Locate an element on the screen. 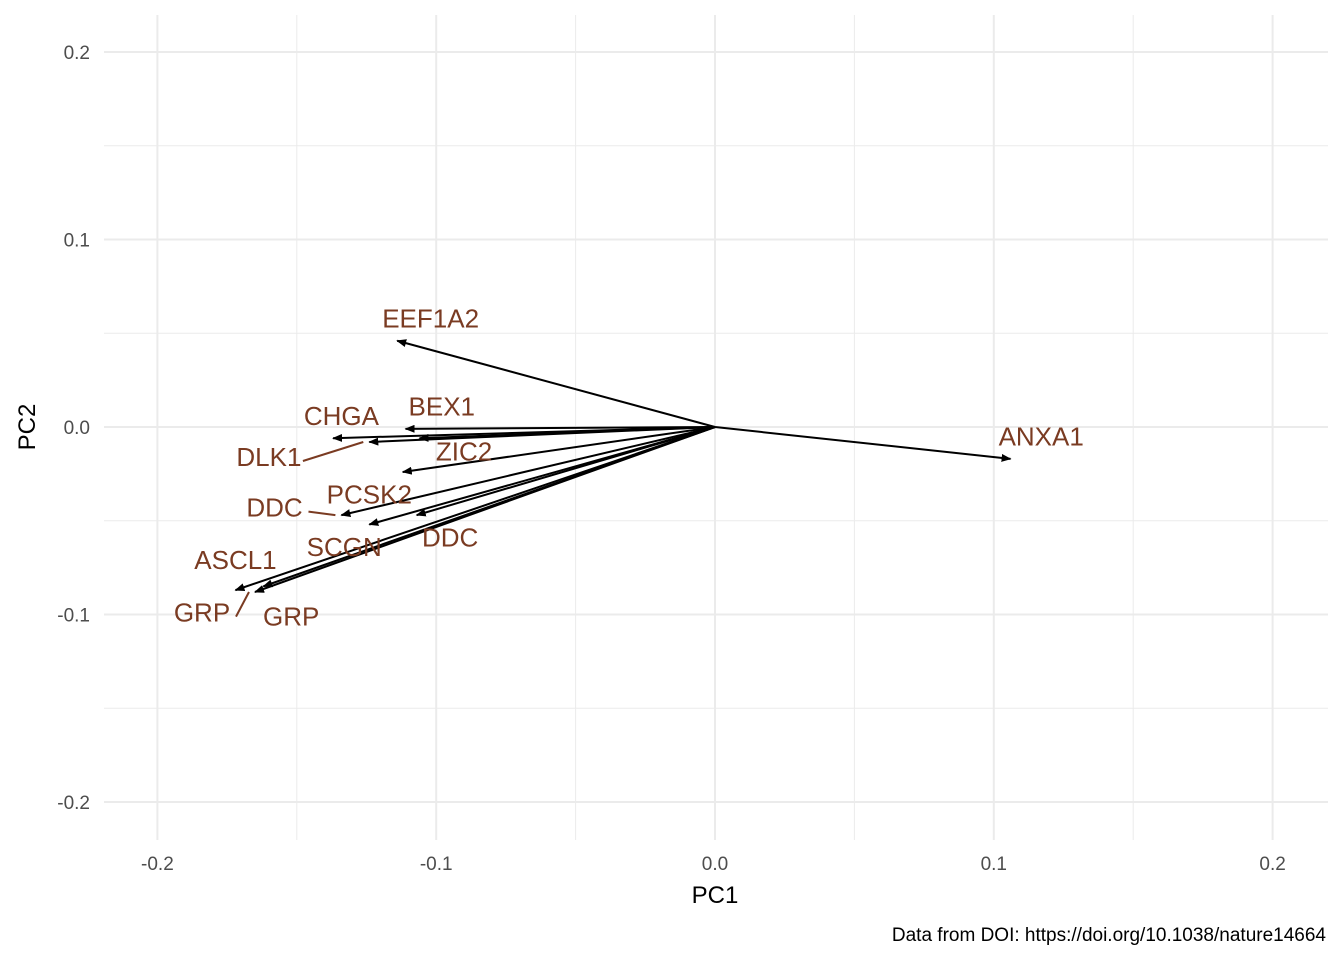 The image size is (1344, 965). loading-label-pcsk2: PCSK2 is located at coordinates (369, 495).